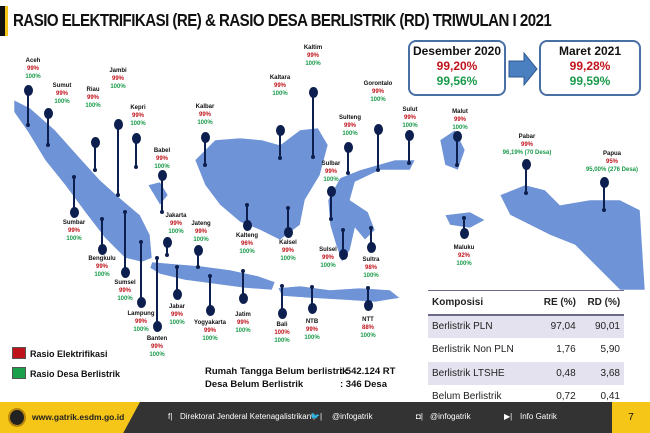 This screenshot has width=650, height=433. What do you see at coordinates (527, 137) in the screenshot?
I see `province-name: Pabar` at bounding box center [527, 137].